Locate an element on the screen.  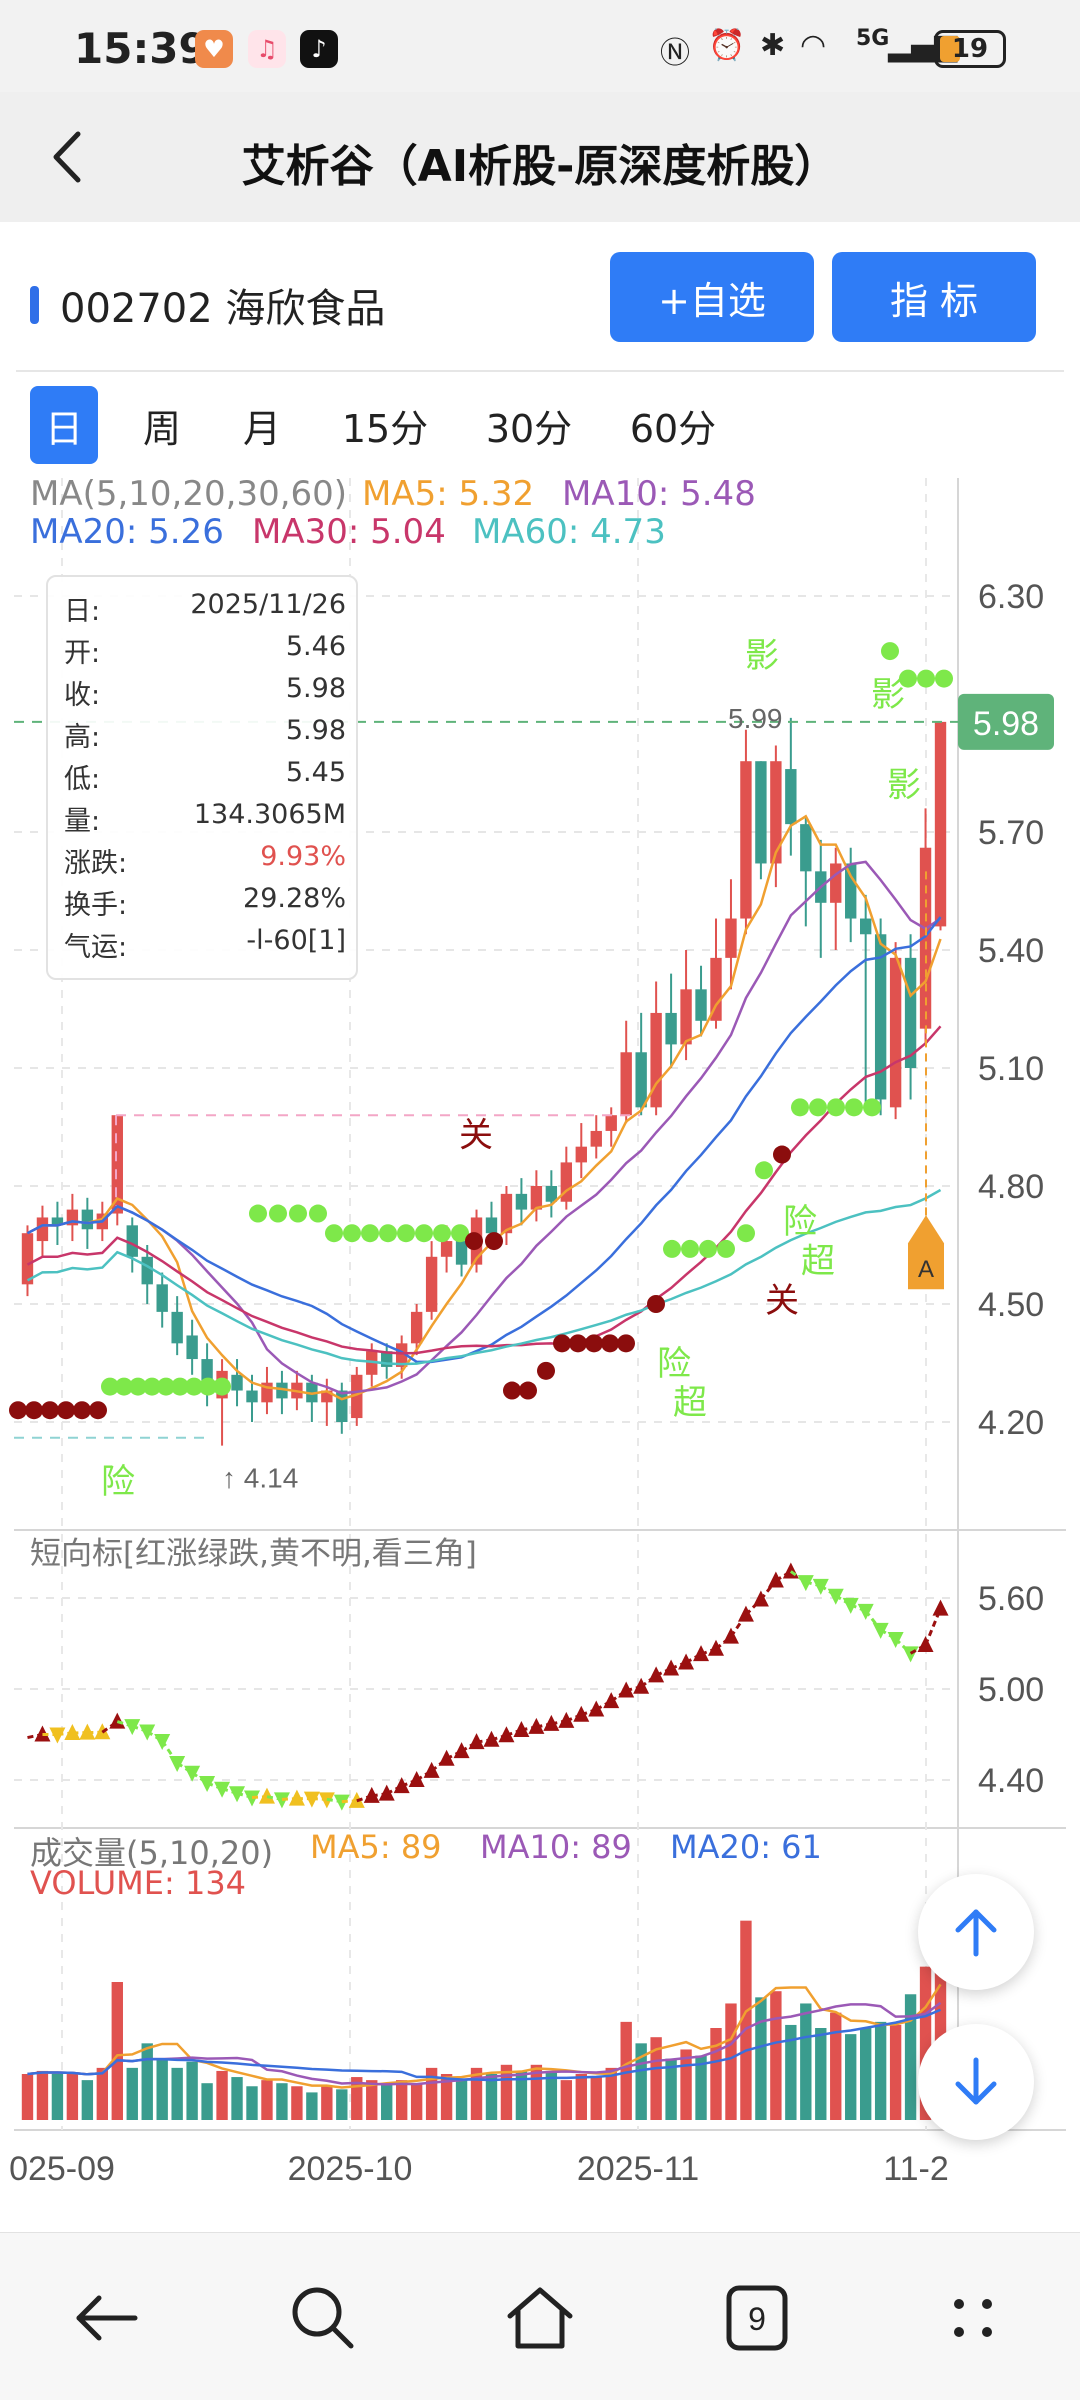
indicator-button: 指 标 is located at coordinates (934, 297).